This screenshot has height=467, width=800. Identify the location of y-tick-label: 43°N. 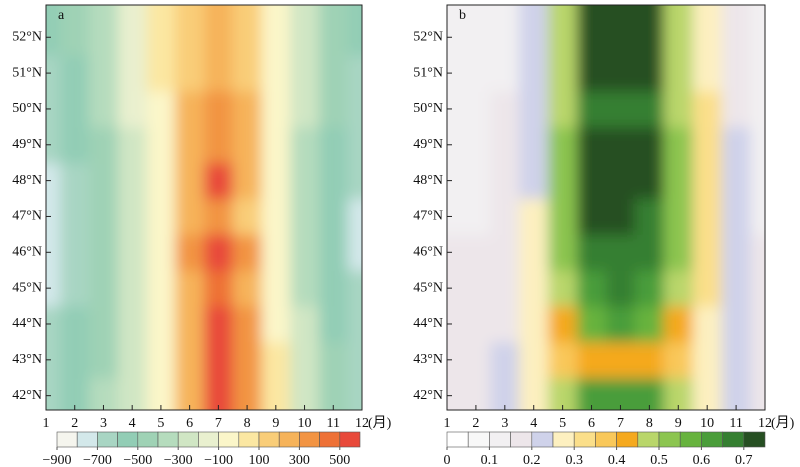
(27, 359).